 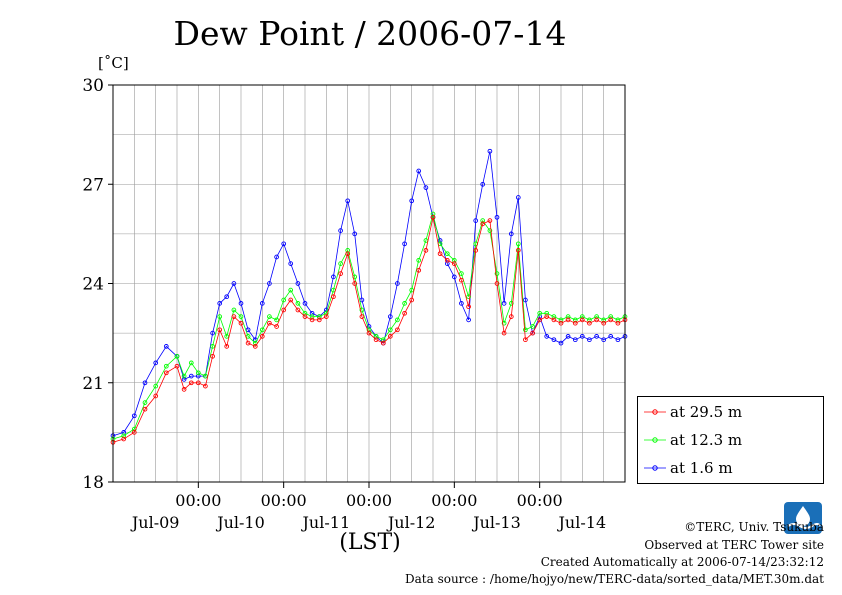 I want to click on copyright-text: ©TERC, Univ. Tsukuba, so click(x=754, y=527).